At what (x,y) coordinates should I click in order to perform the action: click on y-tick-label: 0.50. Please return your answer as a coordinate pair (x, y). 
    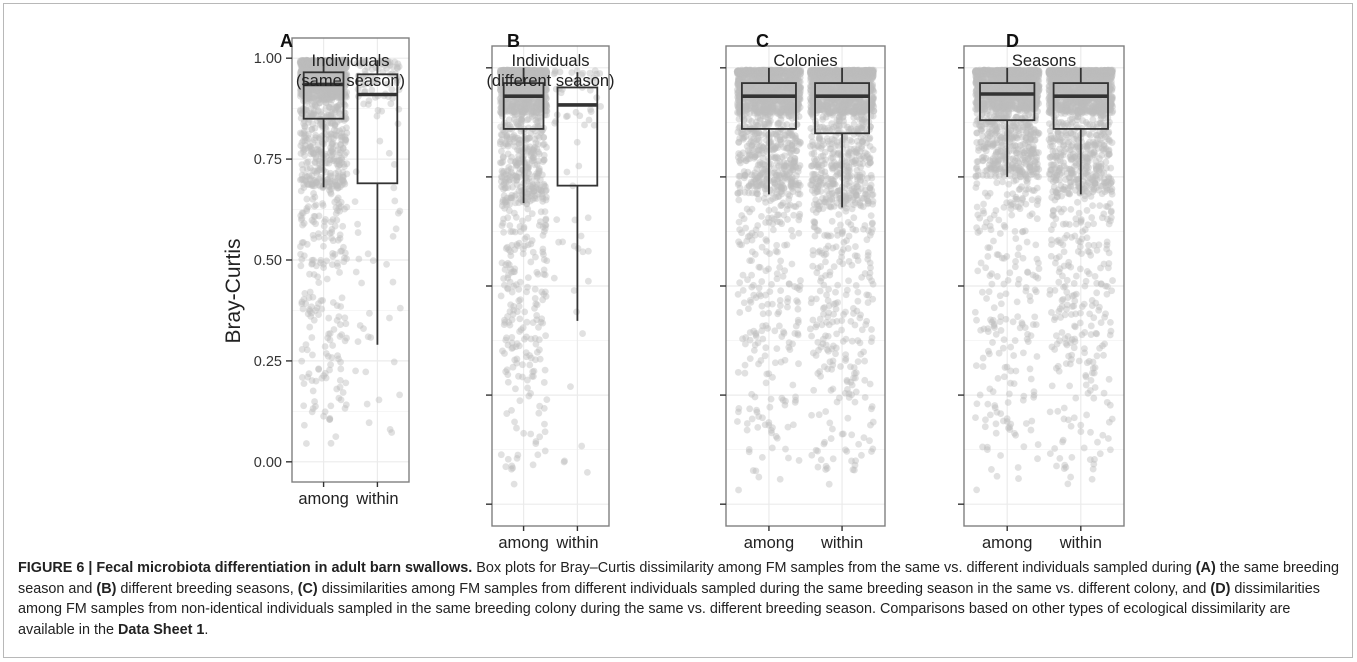
    Looking at the image, I should click on (268, 261).